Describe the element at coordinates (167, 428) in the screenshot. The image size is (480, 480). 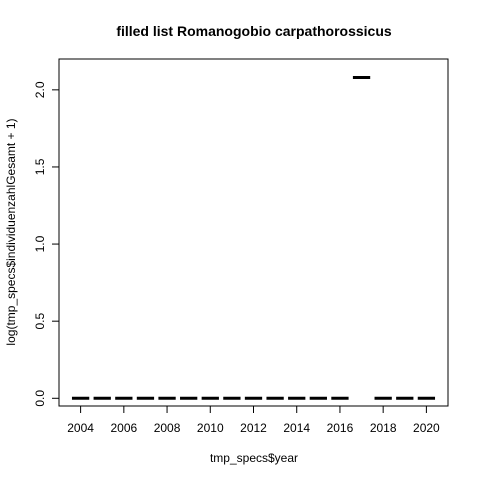
I see `x-tick-label: 2008` at that location.